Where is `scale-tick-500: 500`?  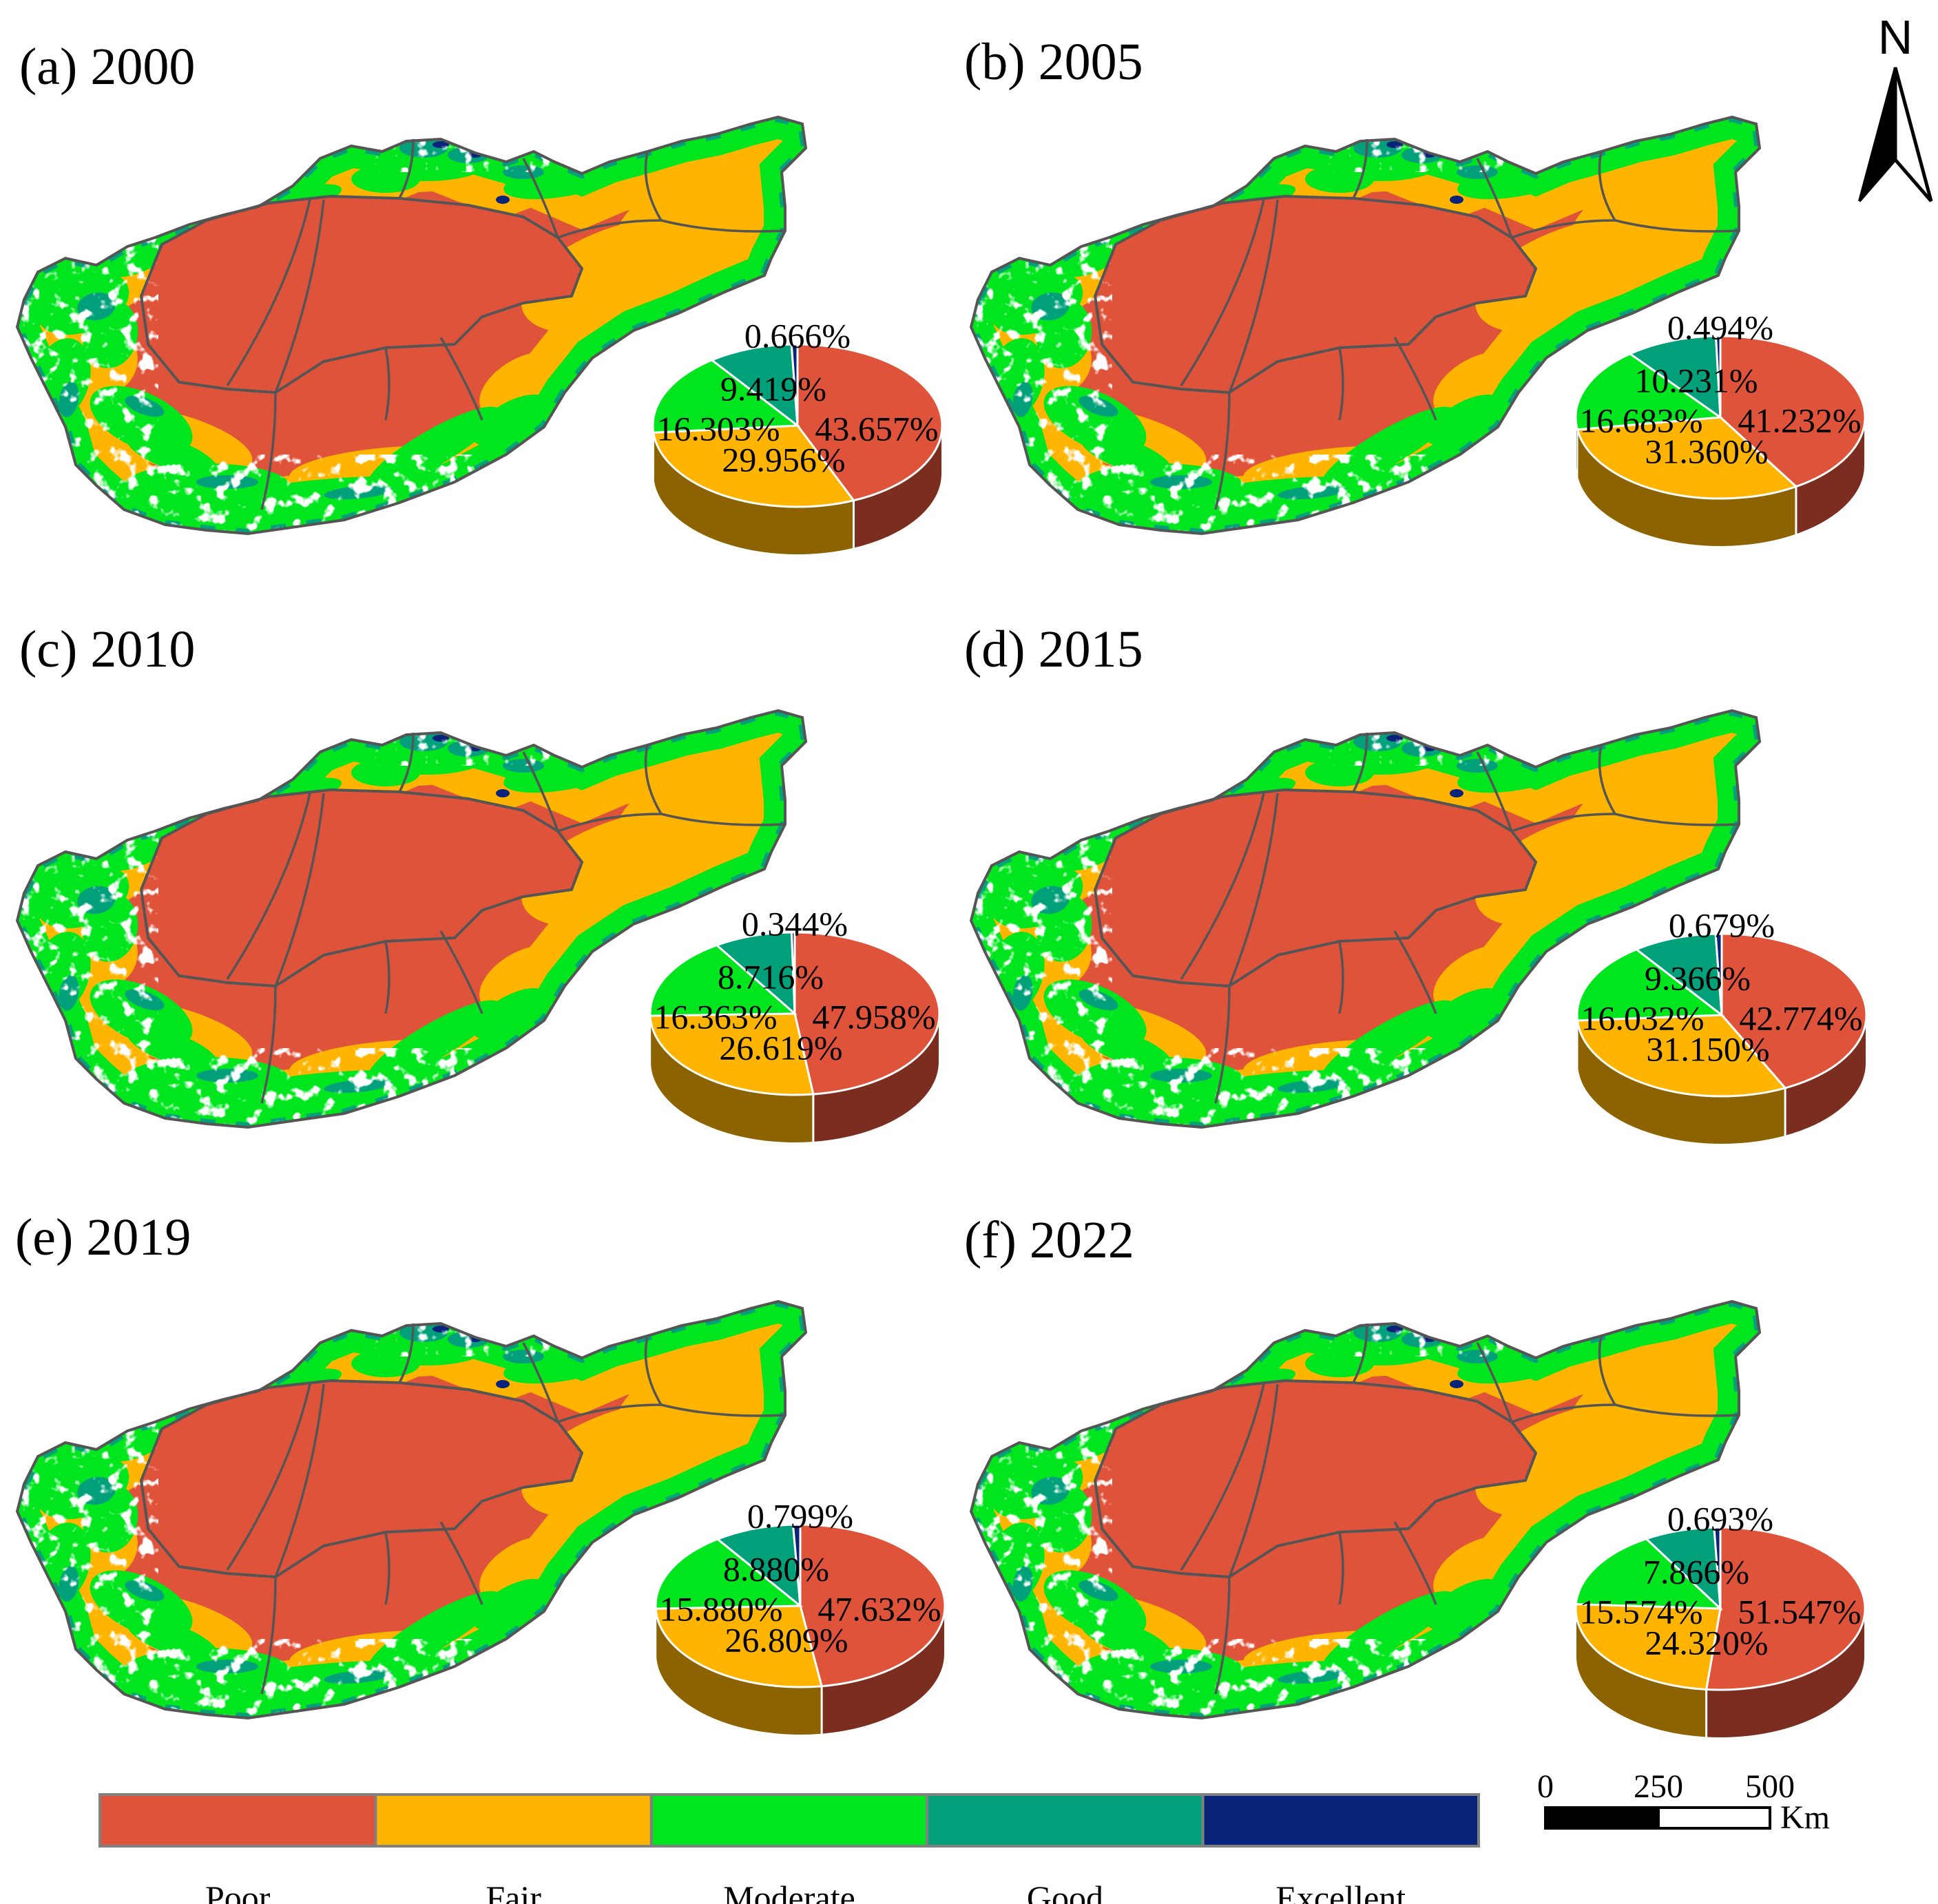 scale-tick-500: 500 is located at coordinates (1770, 1786).